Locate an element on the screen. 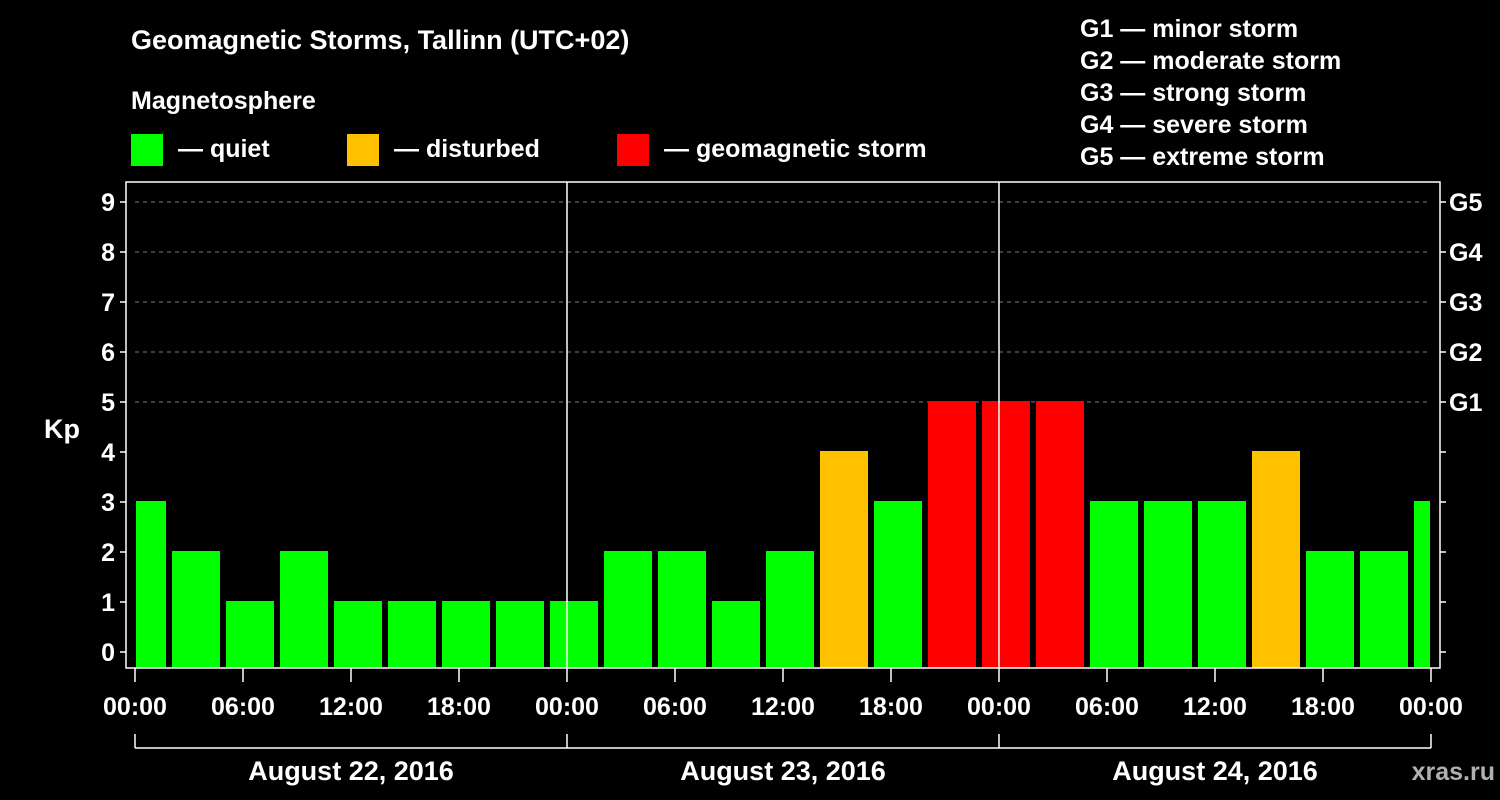  g-level-label: G2 is located at coordinates (1465, 353).